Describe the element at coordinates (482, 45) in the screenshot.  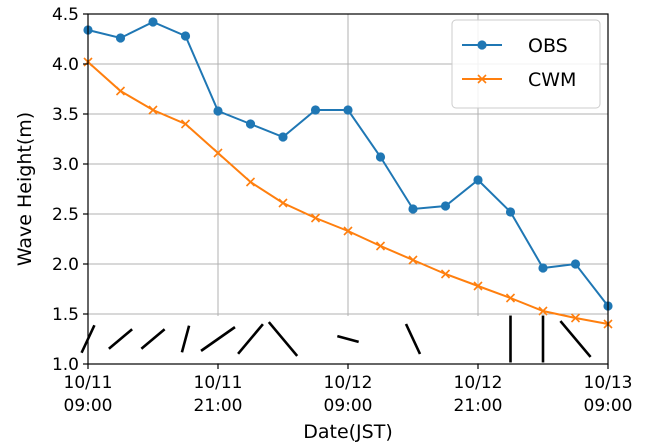
I see `legend-marker-obs` at that location.